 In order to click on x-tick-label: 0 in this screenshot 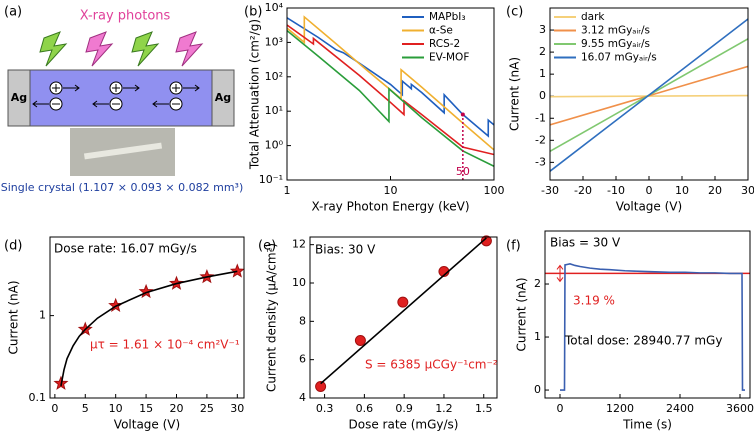, I will do `click(560, 408)`.